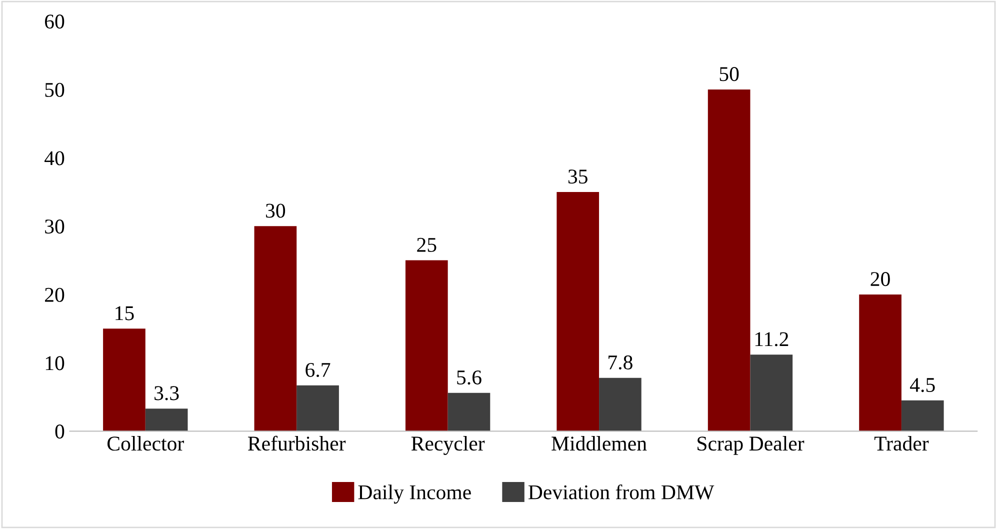  Describe the element at coordinates (318, 370) in the screenshot. I see `data-label: 6.7` at that location.